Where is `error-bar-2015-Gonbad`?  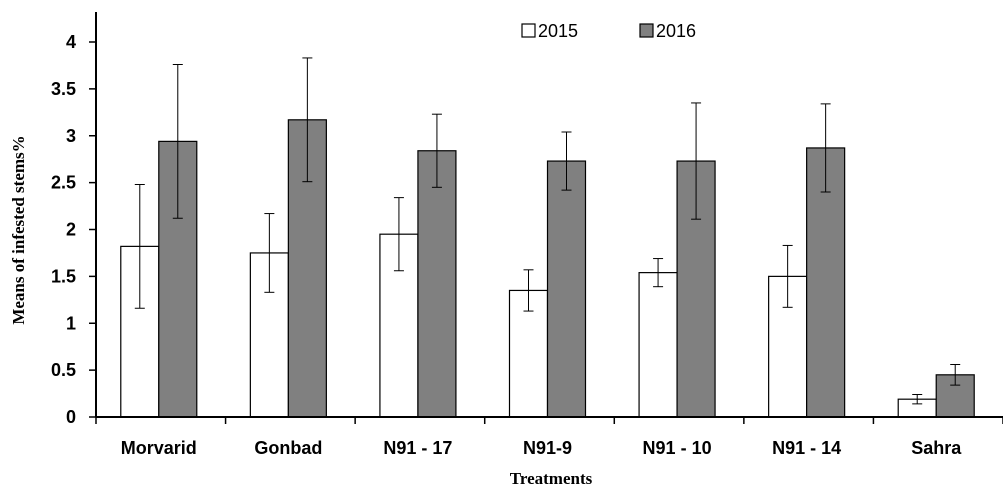 error-bar-2015-Gonbad is located at coordinates (269, 253).